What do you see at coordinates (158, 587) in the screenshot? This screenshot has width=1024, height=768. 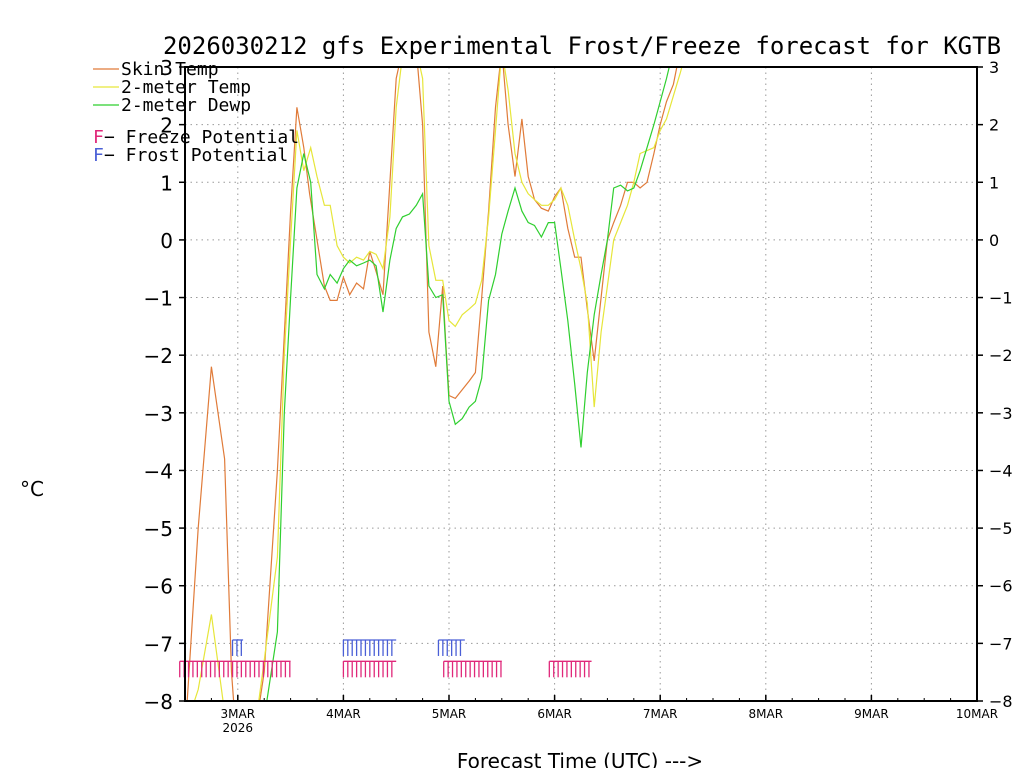 I see `y-tick-label-left: −6` at bounding box center [158, 587].